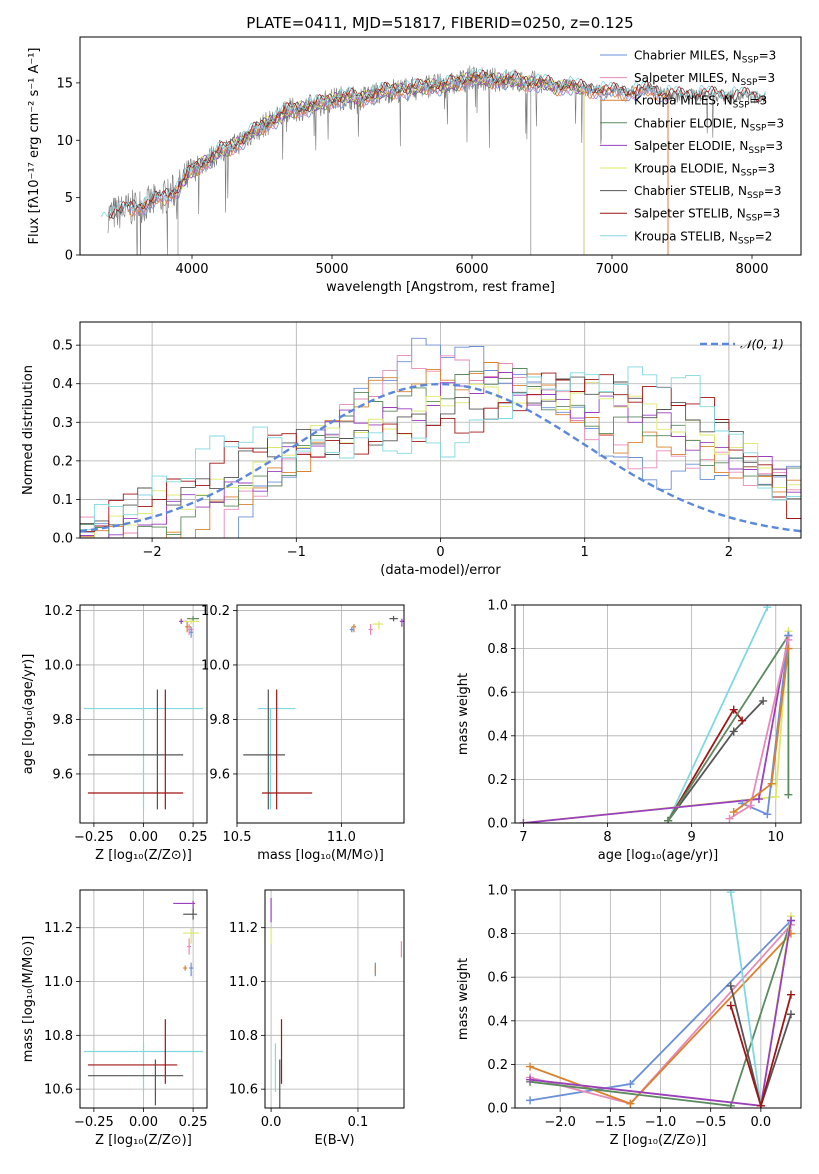  I want to click on age-vs-mass-frame, so click(320, 714).